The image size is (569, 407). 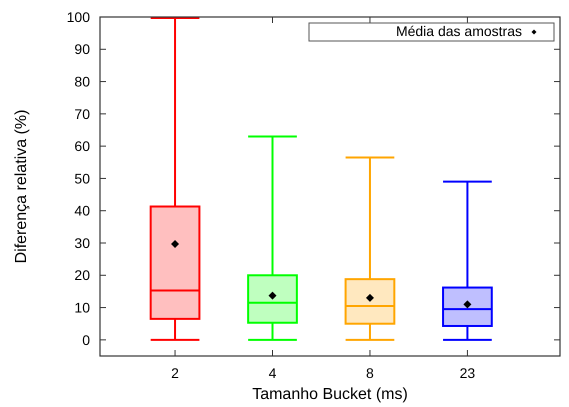 What do you see at coordinates (82, 81) in the screenshot?
I see `y-tick-label: 80` at bounding box center [82, 81].